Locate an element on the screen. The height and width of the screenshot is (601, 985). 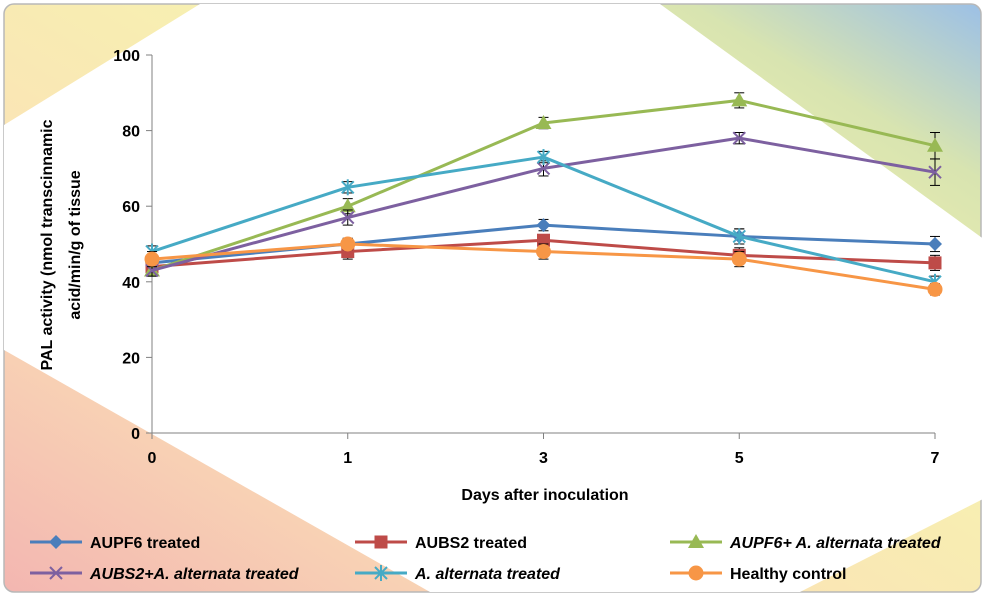
legend-label: Healthy control is located at coordinates (788, 574).